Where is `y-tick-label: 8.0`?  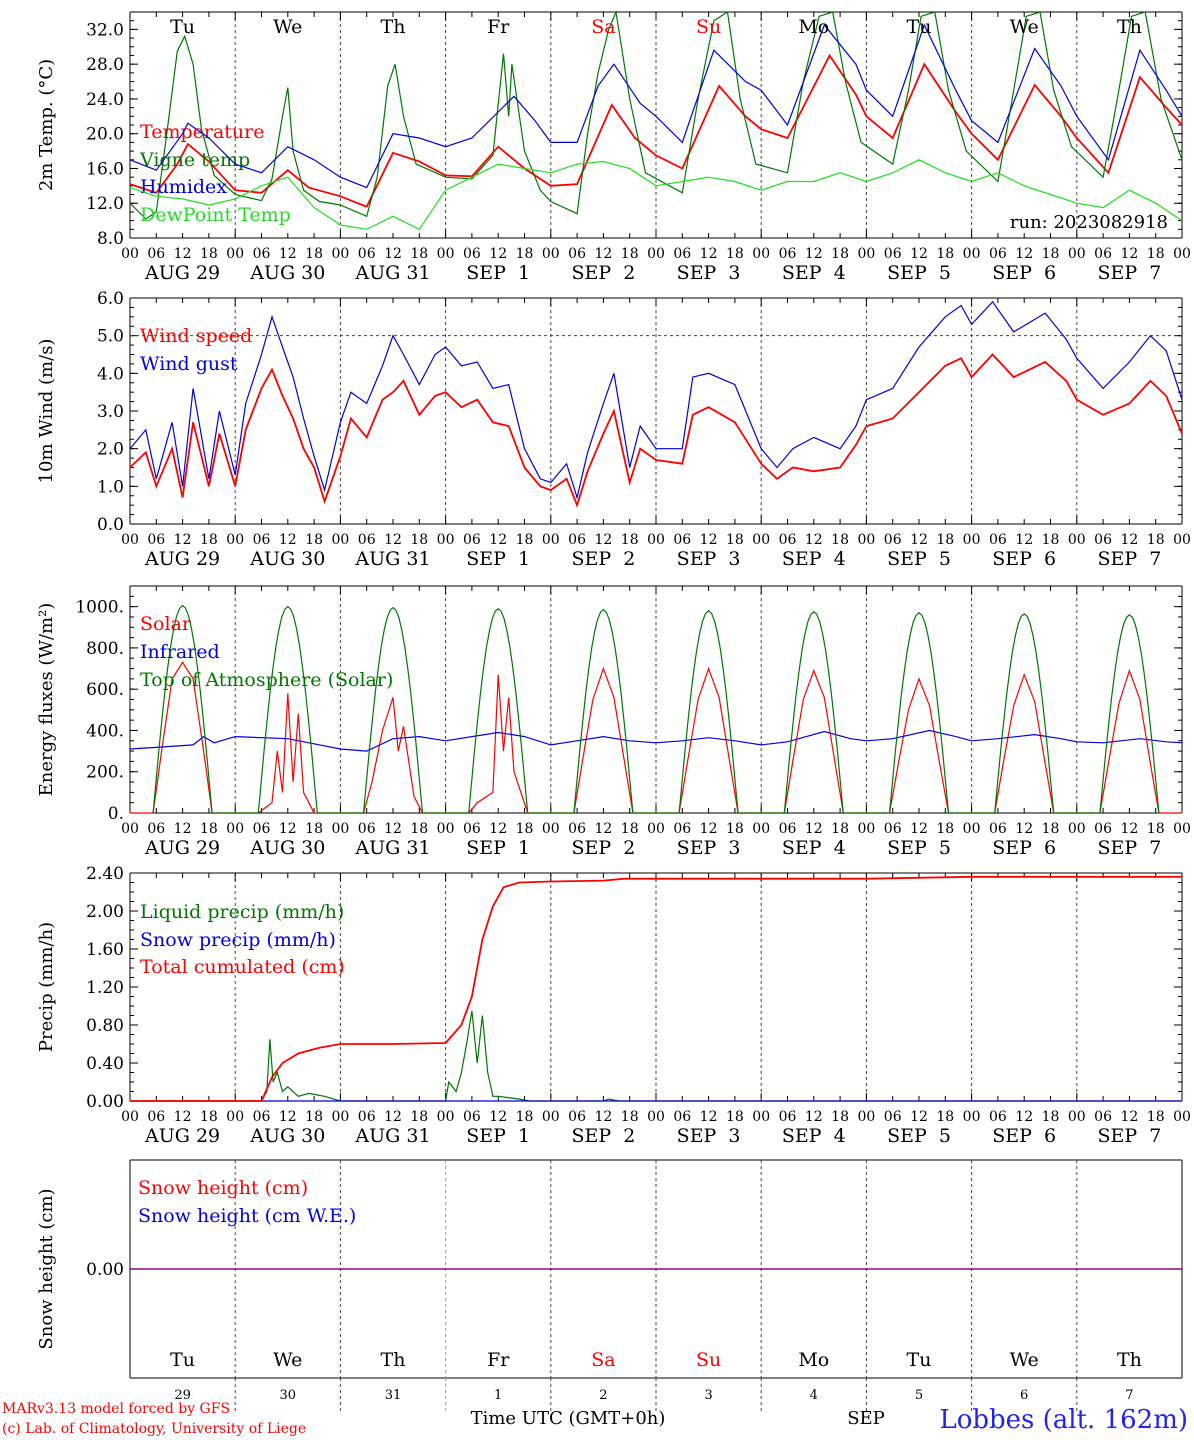 y-tick-label: 8.0 is located at coordinates (110, 239).